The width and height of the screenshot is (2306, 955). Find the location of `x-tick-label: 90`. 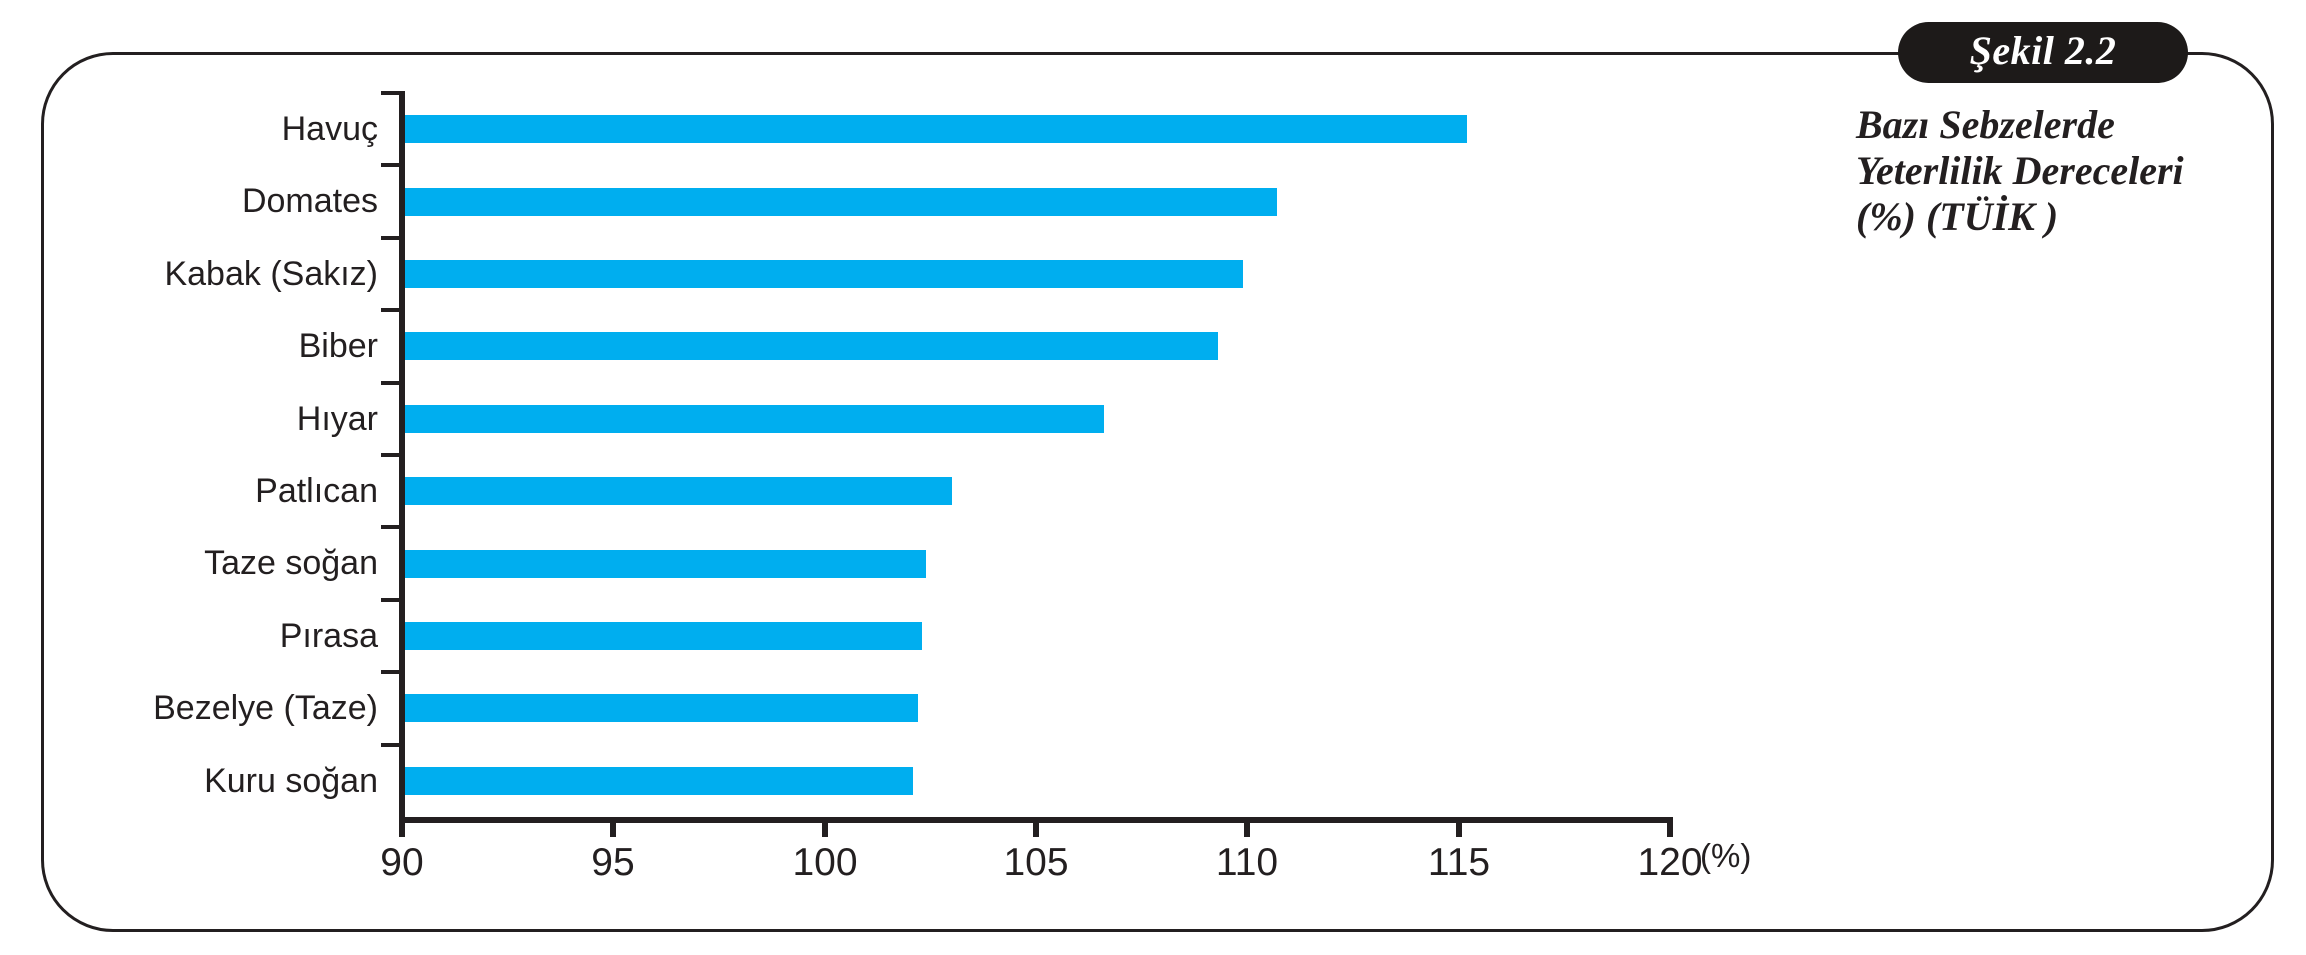

x-tick-label: 90 is located at coordinates (402, 862).